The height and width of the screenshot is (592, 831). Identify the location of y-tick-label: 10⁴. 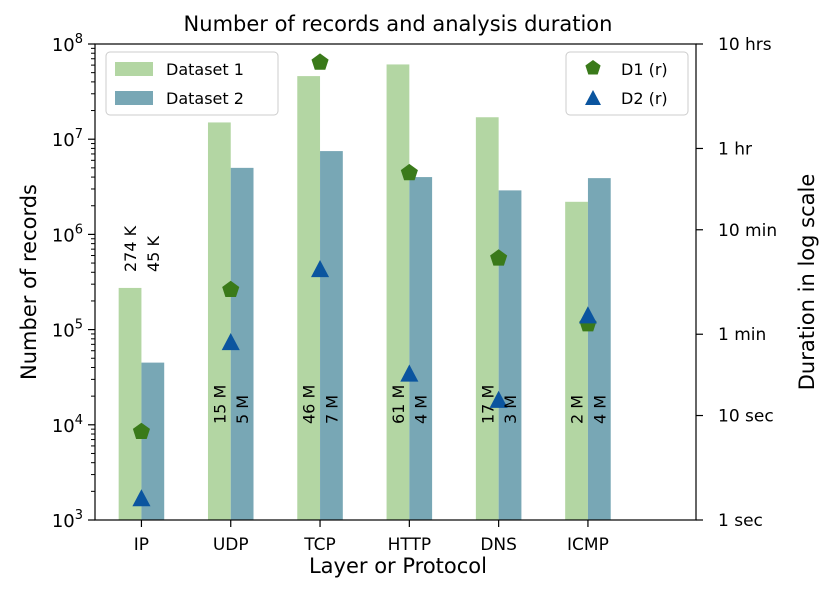
(67, 425).